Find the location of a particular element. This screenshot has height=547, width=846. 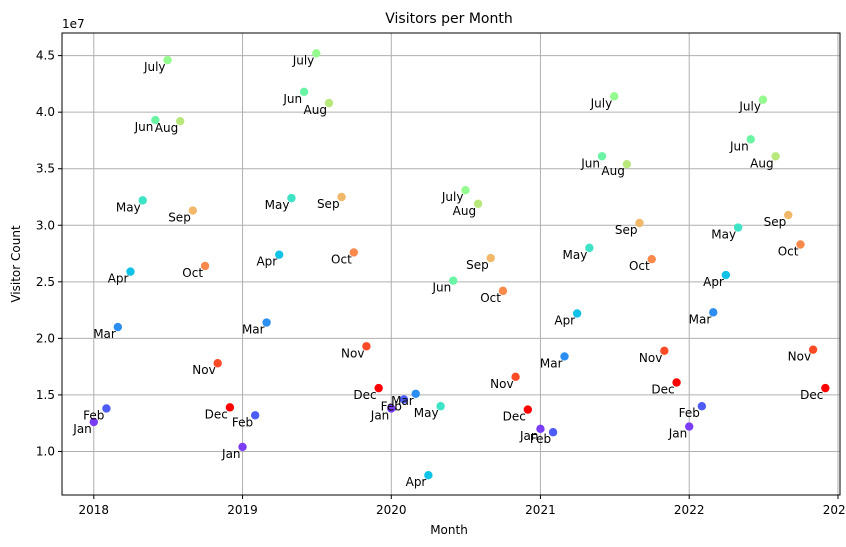

y-axis-offset-label: 1e7 is located at coordinates (73, 24).